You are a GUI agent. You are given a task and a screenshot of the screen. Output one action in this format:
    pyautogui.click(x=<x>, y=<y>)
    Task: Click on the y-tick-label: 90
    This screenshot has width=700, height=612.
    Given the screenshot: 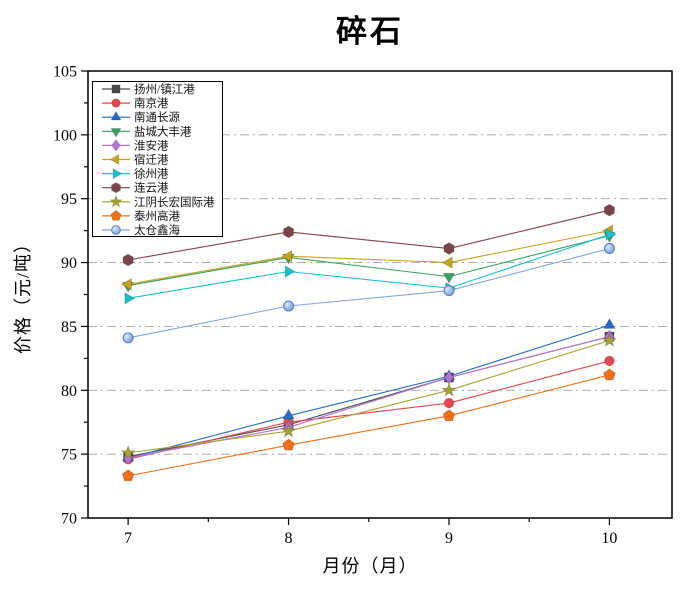 What is the action you would take?
    pyautogui.click(x=69, y=263)
    